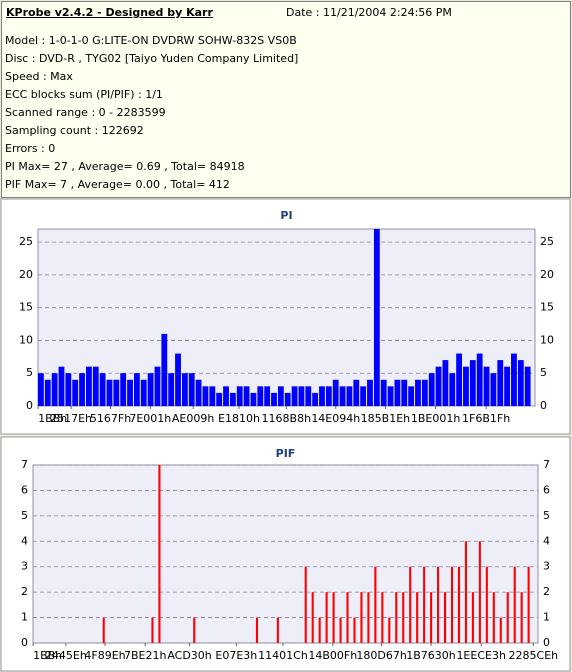 The width and height of the screenshot is (572, 672). I want to click on x-tick-label: 1BE001h, so click(435, 418).